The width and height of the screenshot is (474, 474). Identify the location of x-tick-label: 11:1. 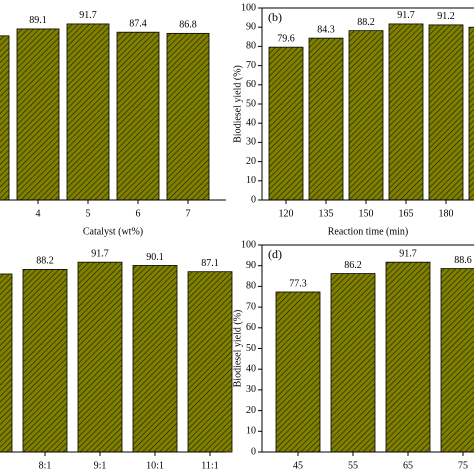
(209, 465).